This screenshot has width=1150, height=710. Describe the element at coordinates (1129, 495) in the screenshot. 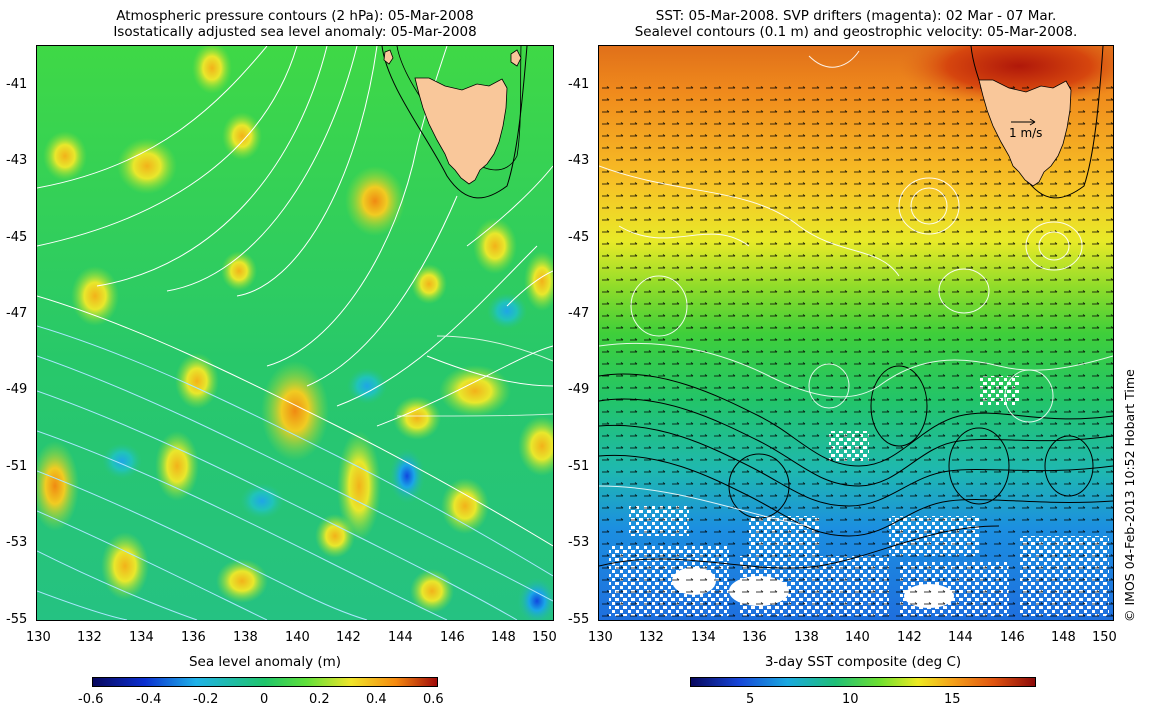

I see `imos-credit: © IMOS 04-Feb-2013 10:52 Hobart Time` at that location.